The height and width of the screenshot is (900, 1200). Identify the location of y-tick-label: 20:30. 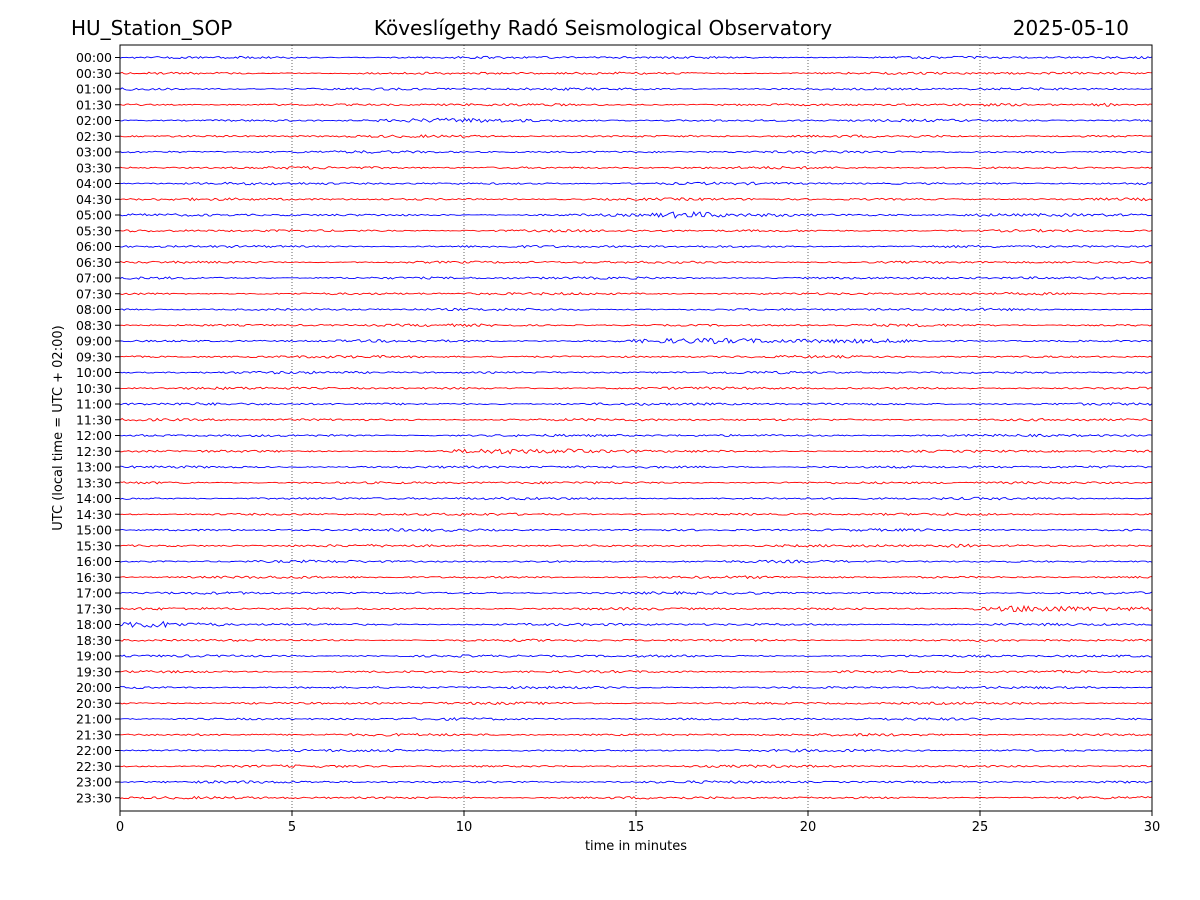
(94, 703).